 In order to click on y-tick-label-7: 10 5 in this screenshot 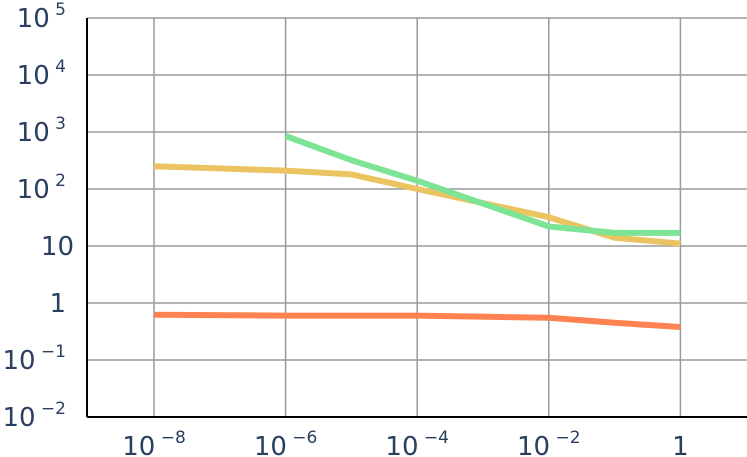, I will do `click(41, 17)`.